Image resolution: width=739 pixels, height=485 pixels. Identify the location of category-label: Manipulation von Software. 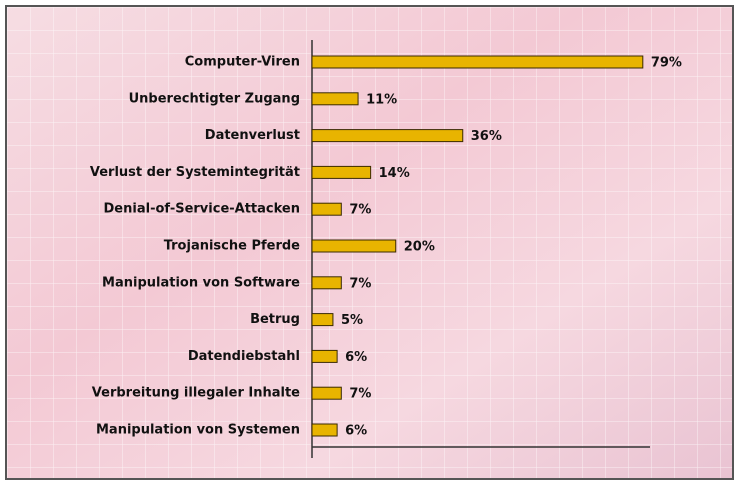
(201, 282).